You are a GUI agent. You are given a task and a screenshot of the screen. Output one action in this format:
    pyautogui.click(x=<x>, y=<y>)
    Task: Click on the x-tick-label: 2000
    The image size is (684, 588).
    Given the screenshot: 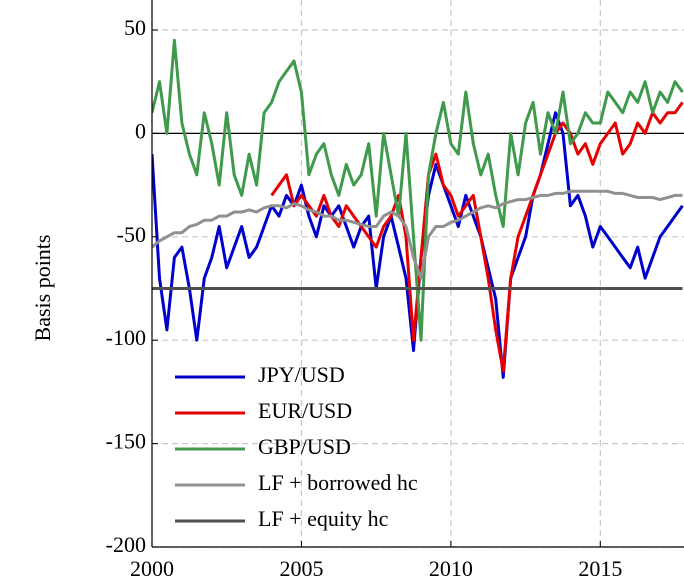 What is the action you would take?
    pyautogui.click(x=152, y=568)
    